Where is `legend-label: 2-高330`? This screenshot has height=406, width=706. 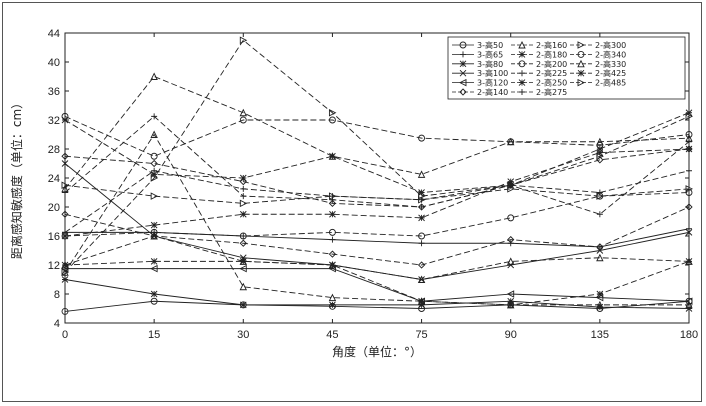
legend-label: 2-高330 is located at coordinates (610, 64).